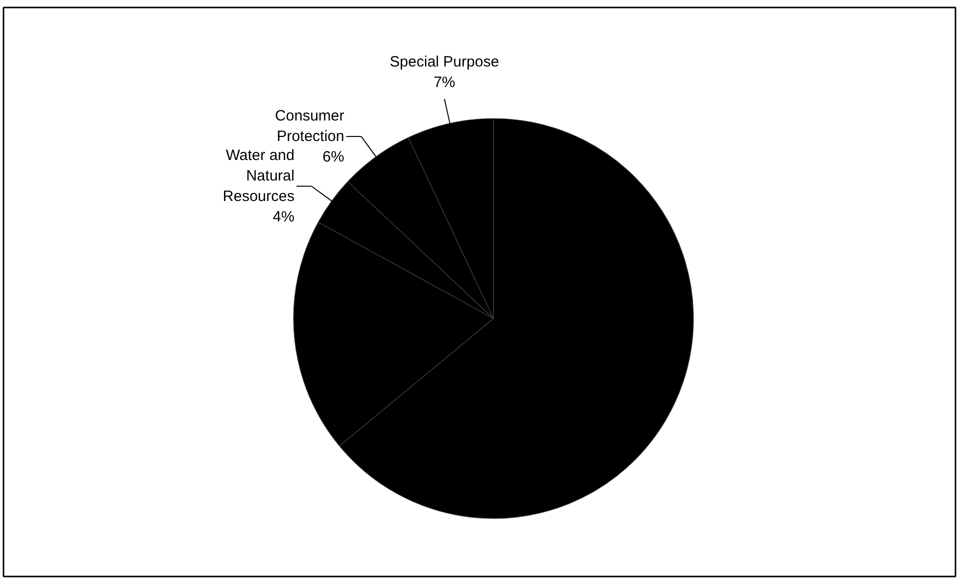  What do you see at coordinates (258, 176) in the screenshot?
I see `slice-label: Water and Natural Resources` at bounding box center [258, 176].